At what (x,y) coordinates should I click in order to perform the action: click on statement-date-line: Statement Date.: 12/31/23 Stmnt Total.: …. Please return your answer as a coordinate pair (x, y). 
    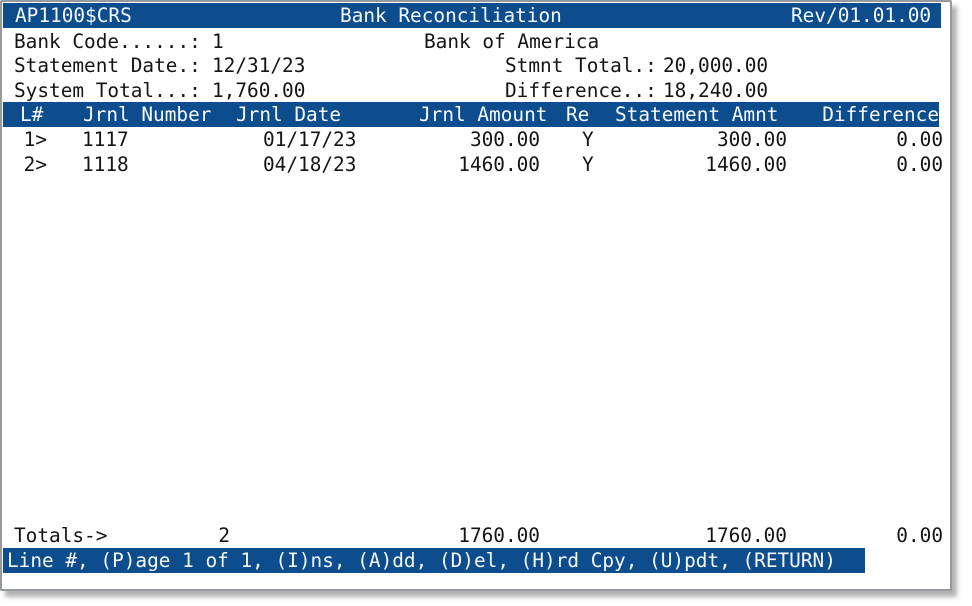
    Looking at the image, I should click on (476, 65).